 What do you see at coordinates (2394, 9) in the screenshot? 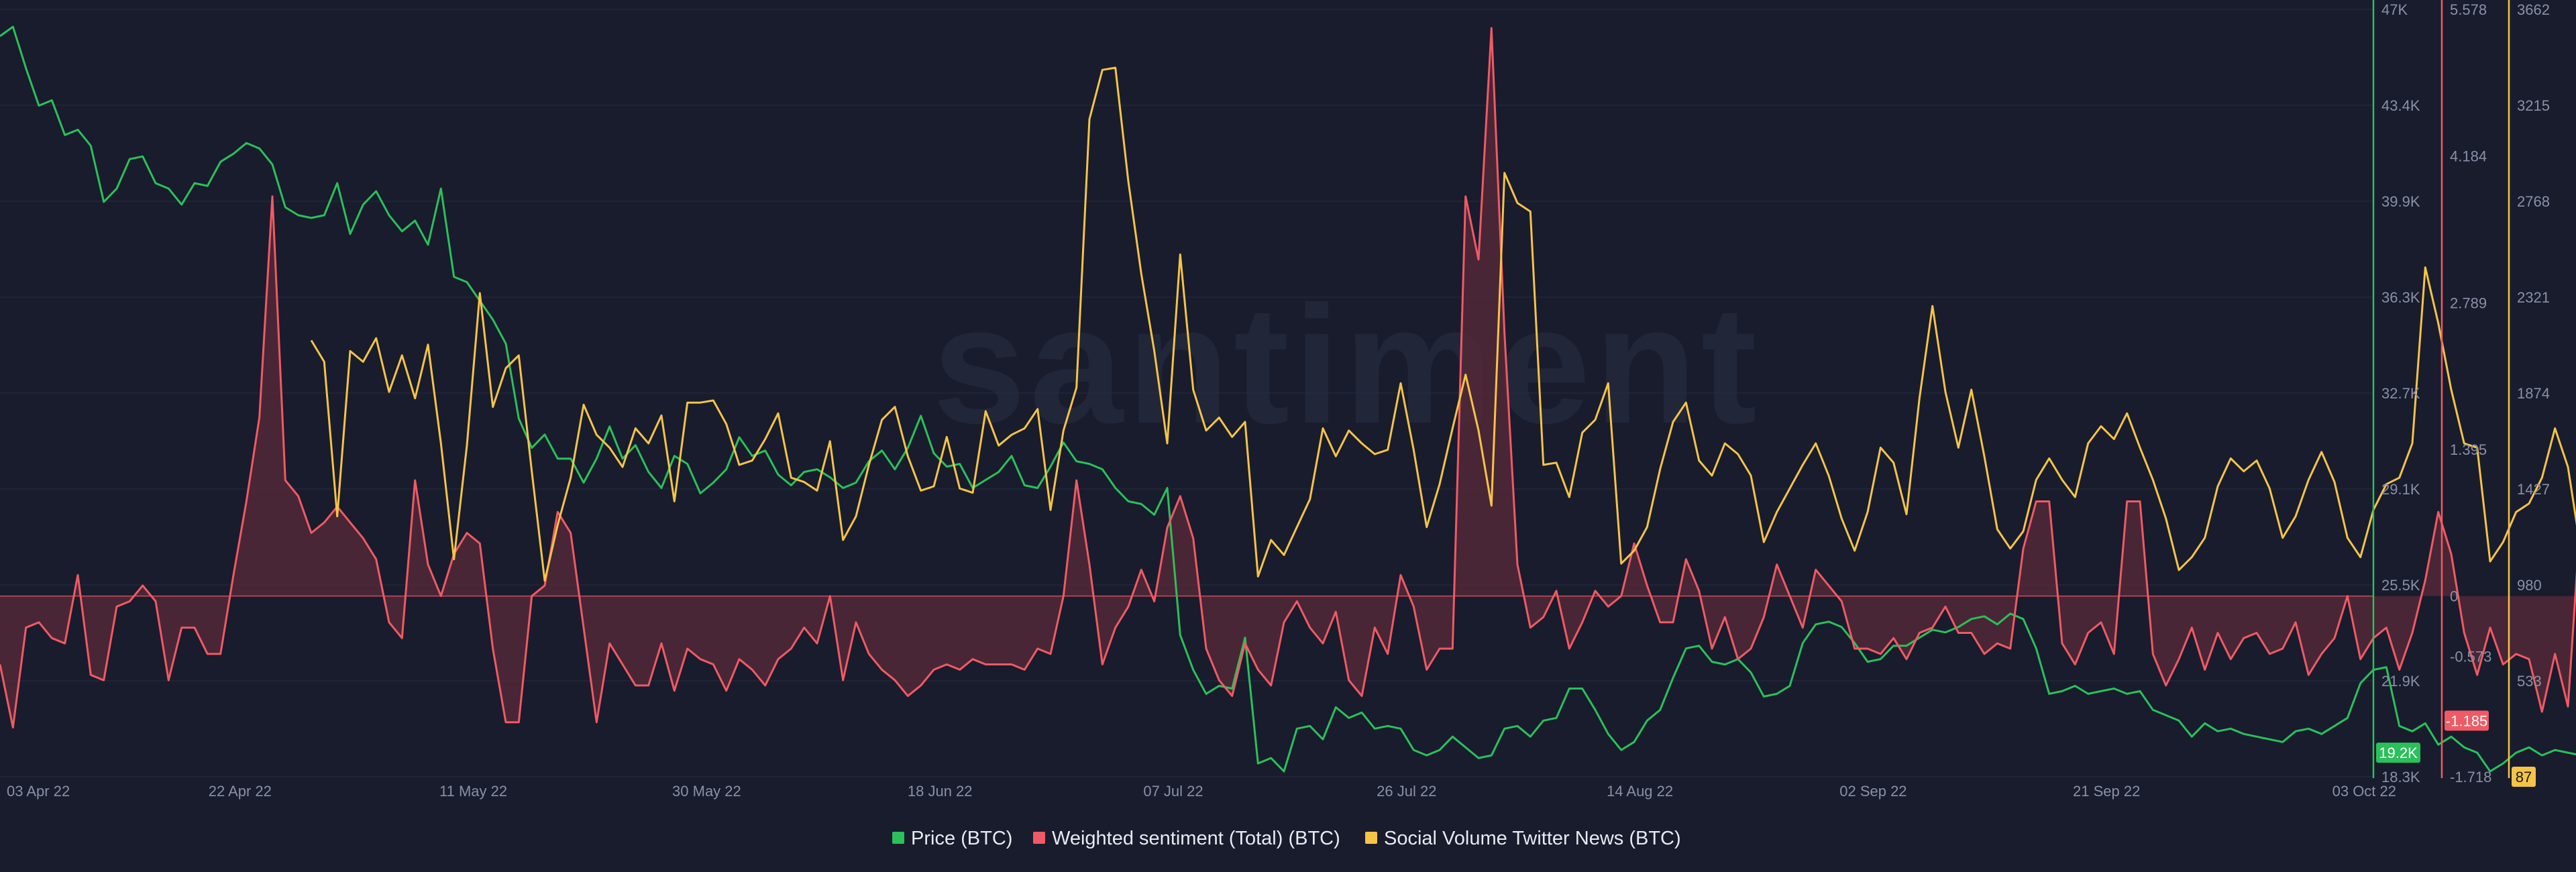
I see `price-axis-tick: 47K` at bounding box center [2394, 9].